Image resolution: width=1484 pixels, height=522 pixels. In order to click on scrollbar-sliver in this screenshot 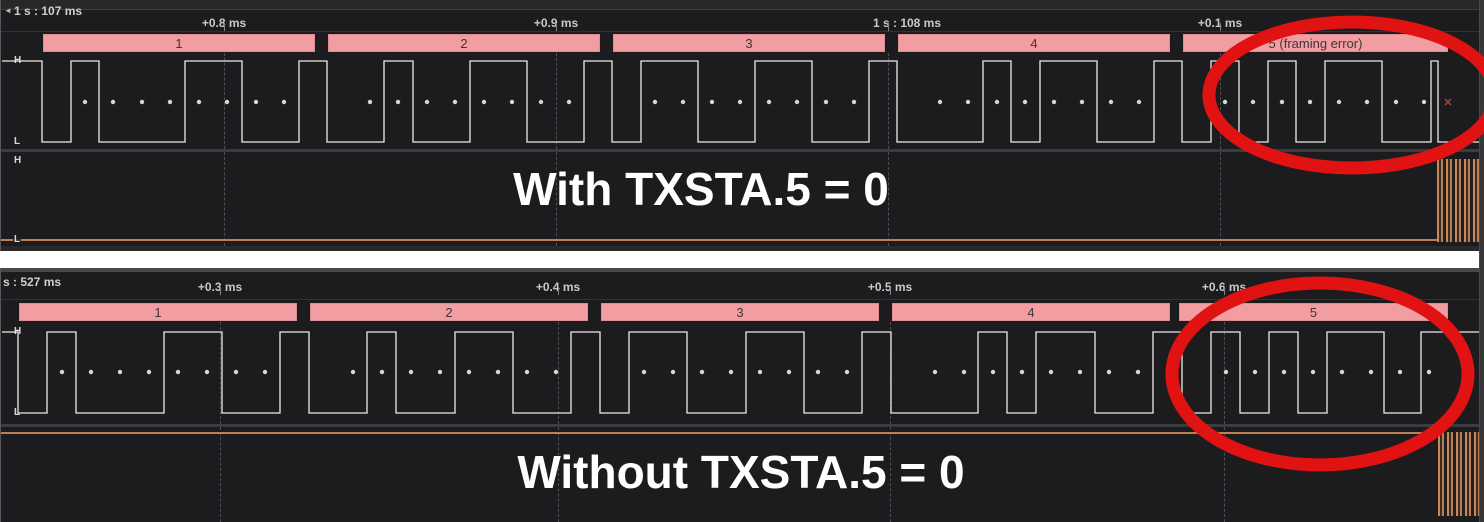, I will do `click(1481, 261)`.